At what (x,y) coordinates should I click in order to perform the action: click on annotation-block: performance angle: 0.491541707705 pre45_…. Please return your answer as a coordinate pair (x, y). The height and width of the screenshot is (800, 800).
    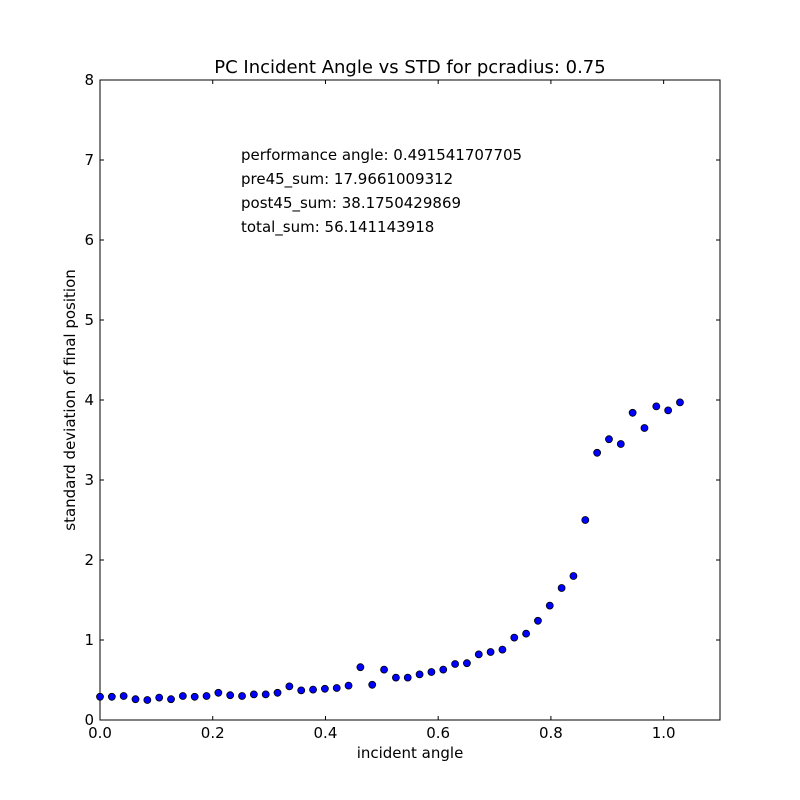
    Looking at the image, I should click on (381, 191).